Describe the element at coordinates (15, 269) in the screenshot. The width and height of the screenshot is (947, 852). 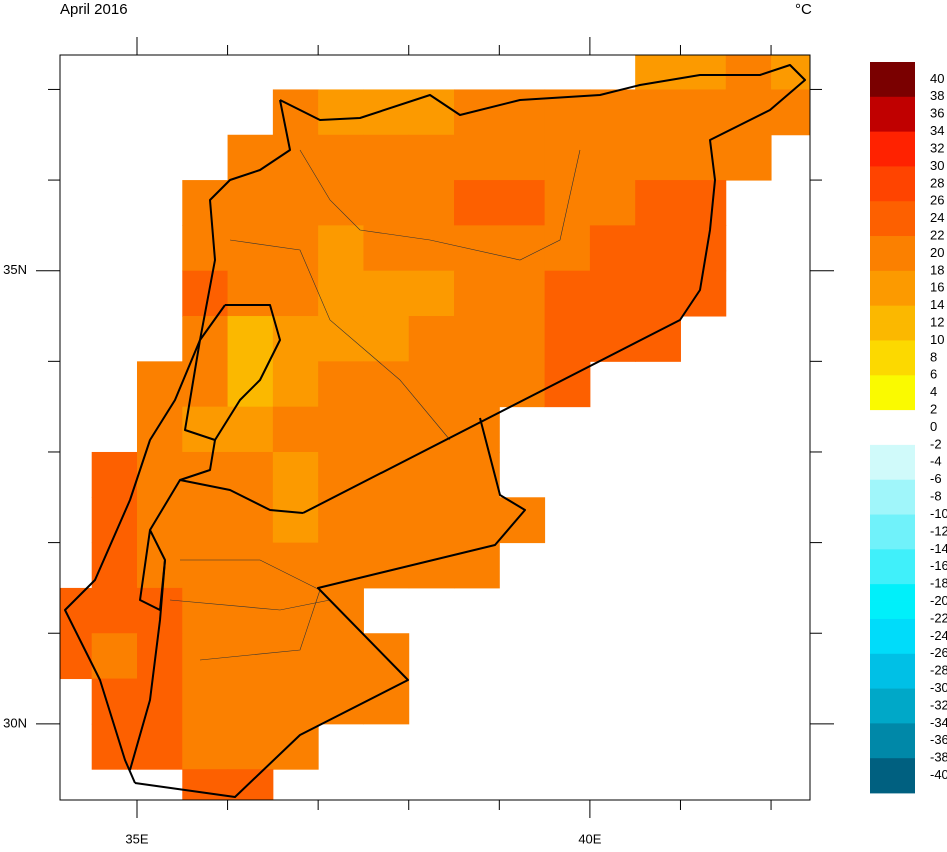
I see `y-tick-label: 35N` at that location.